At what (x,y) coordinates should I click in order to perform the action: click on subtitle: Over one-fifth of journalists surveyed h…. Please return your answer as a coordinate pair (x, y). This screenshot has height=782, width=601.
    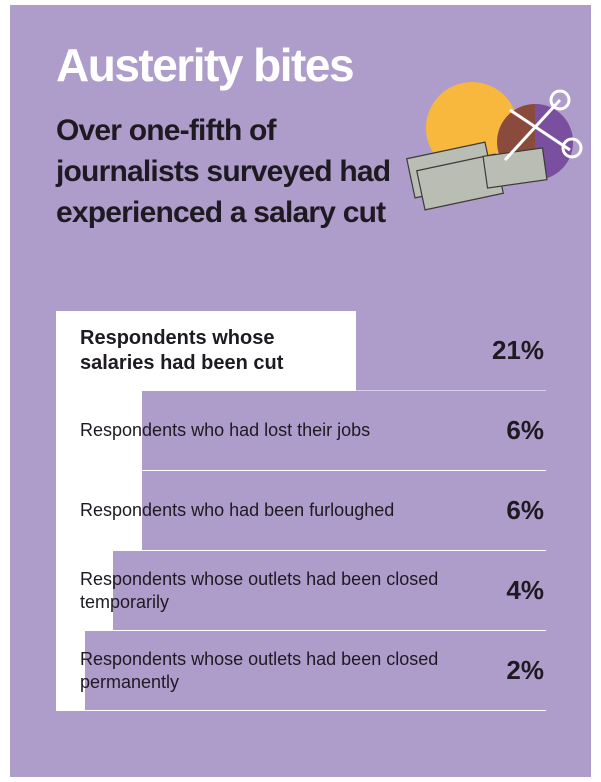
    Looking at the image, I should click on (223, 171).